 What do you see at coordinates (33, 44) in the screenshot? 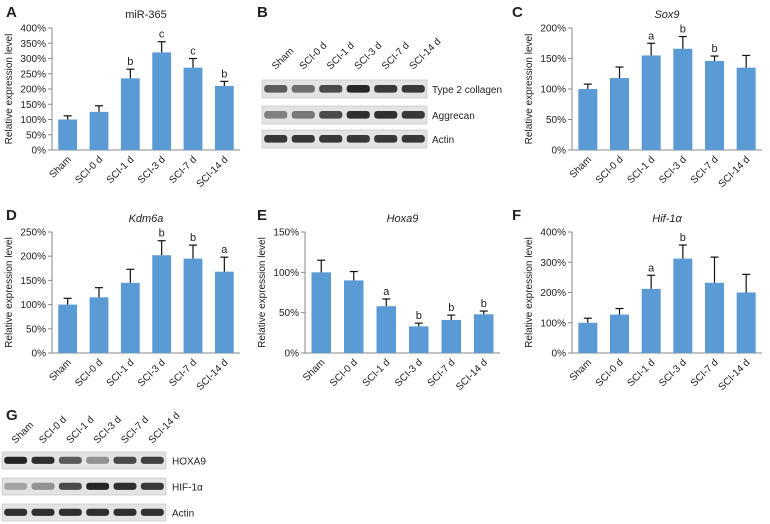
I see `y-tick-label: 350%` at bounding box center [33, 44].